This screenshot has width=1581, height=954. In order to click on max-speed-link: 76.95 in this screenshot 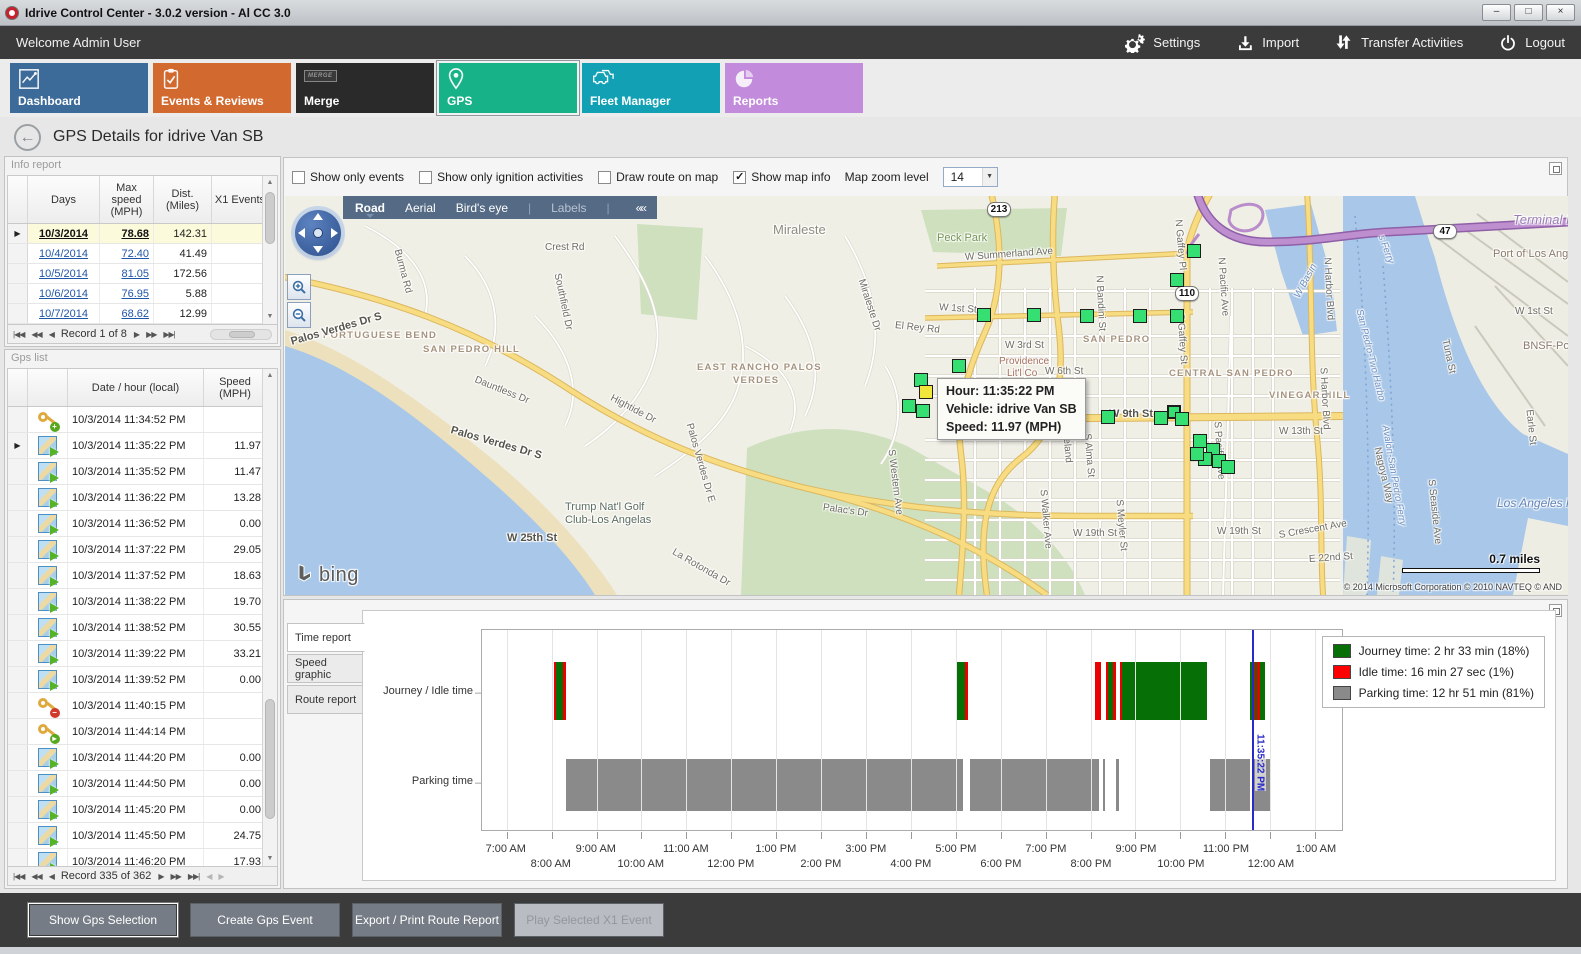, I will do `click(135, 293)`.